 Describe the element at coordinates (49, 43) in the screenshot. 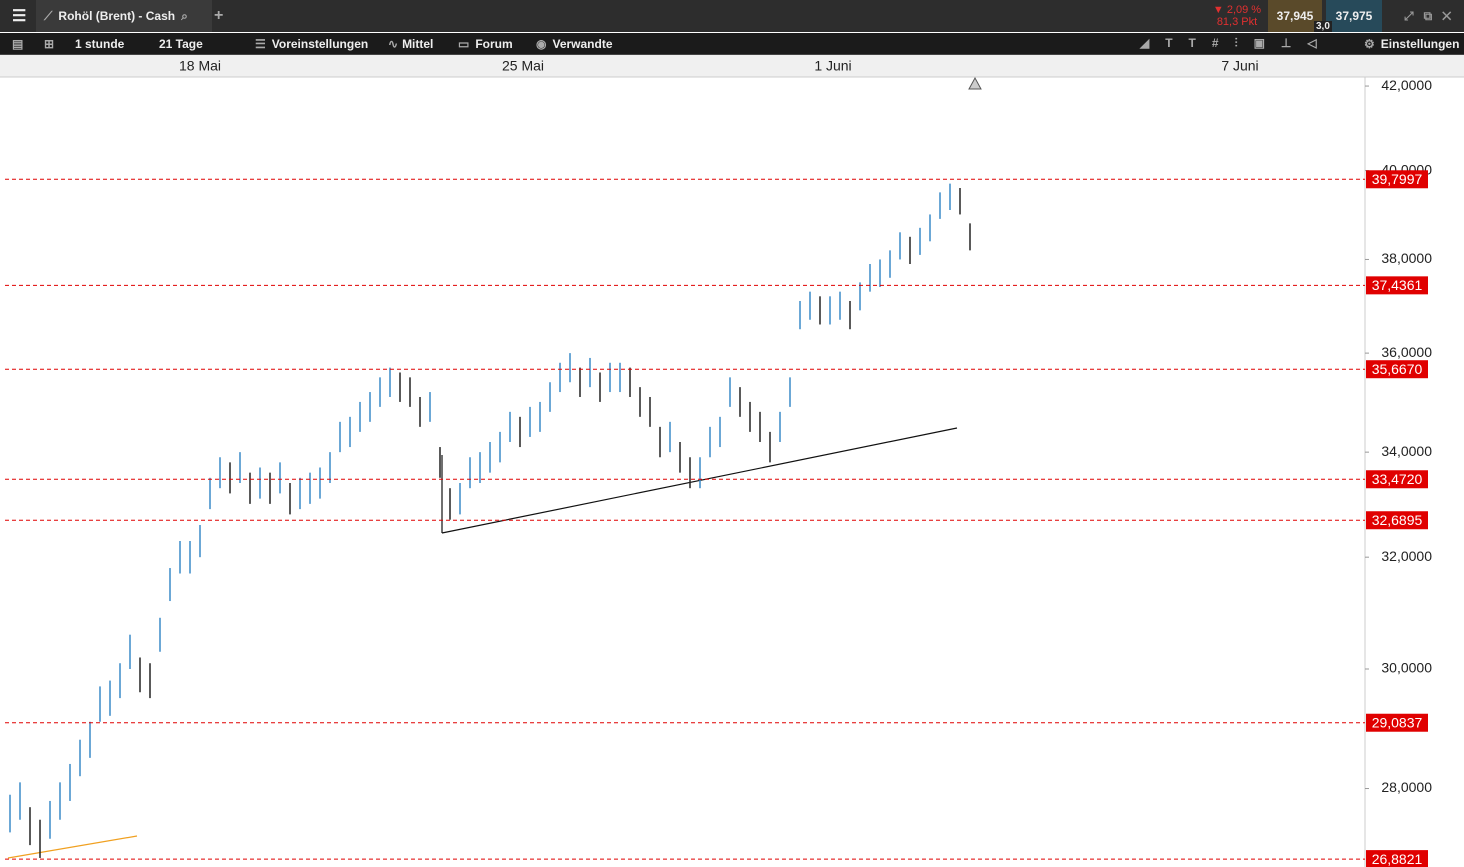

I see `layout-icon: ⊞` at that location.